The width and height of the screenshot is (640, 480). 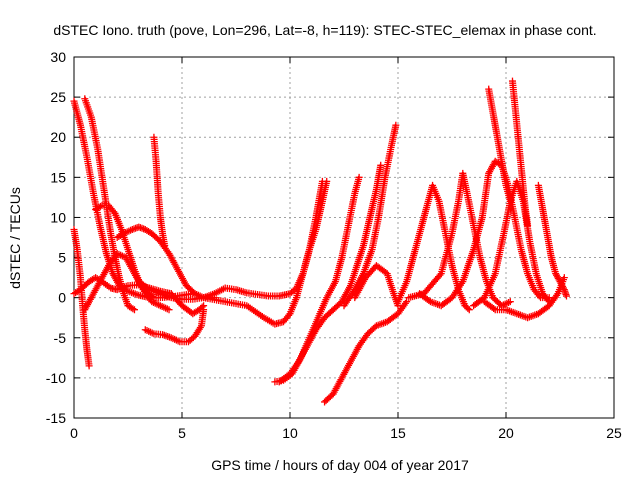 I want to click on y-axis-label: dSTEC / TECUs, so click(x=15, y=238).